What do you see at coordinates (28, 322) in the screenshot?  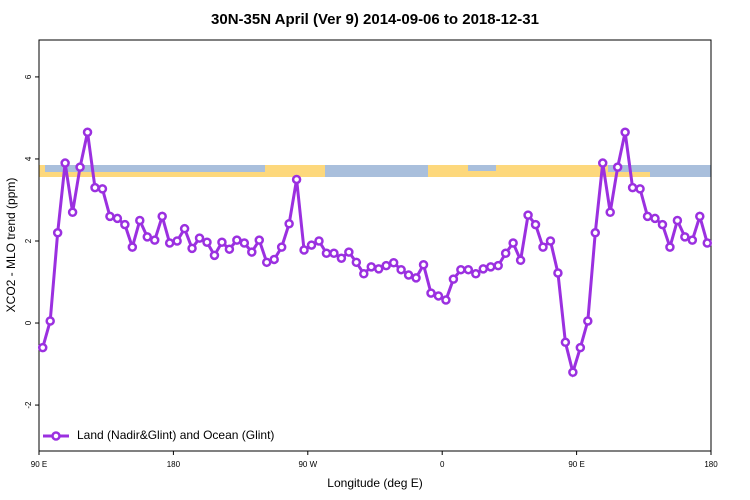 I see `y-tick-label: 0` at bounding box center [28, 322].